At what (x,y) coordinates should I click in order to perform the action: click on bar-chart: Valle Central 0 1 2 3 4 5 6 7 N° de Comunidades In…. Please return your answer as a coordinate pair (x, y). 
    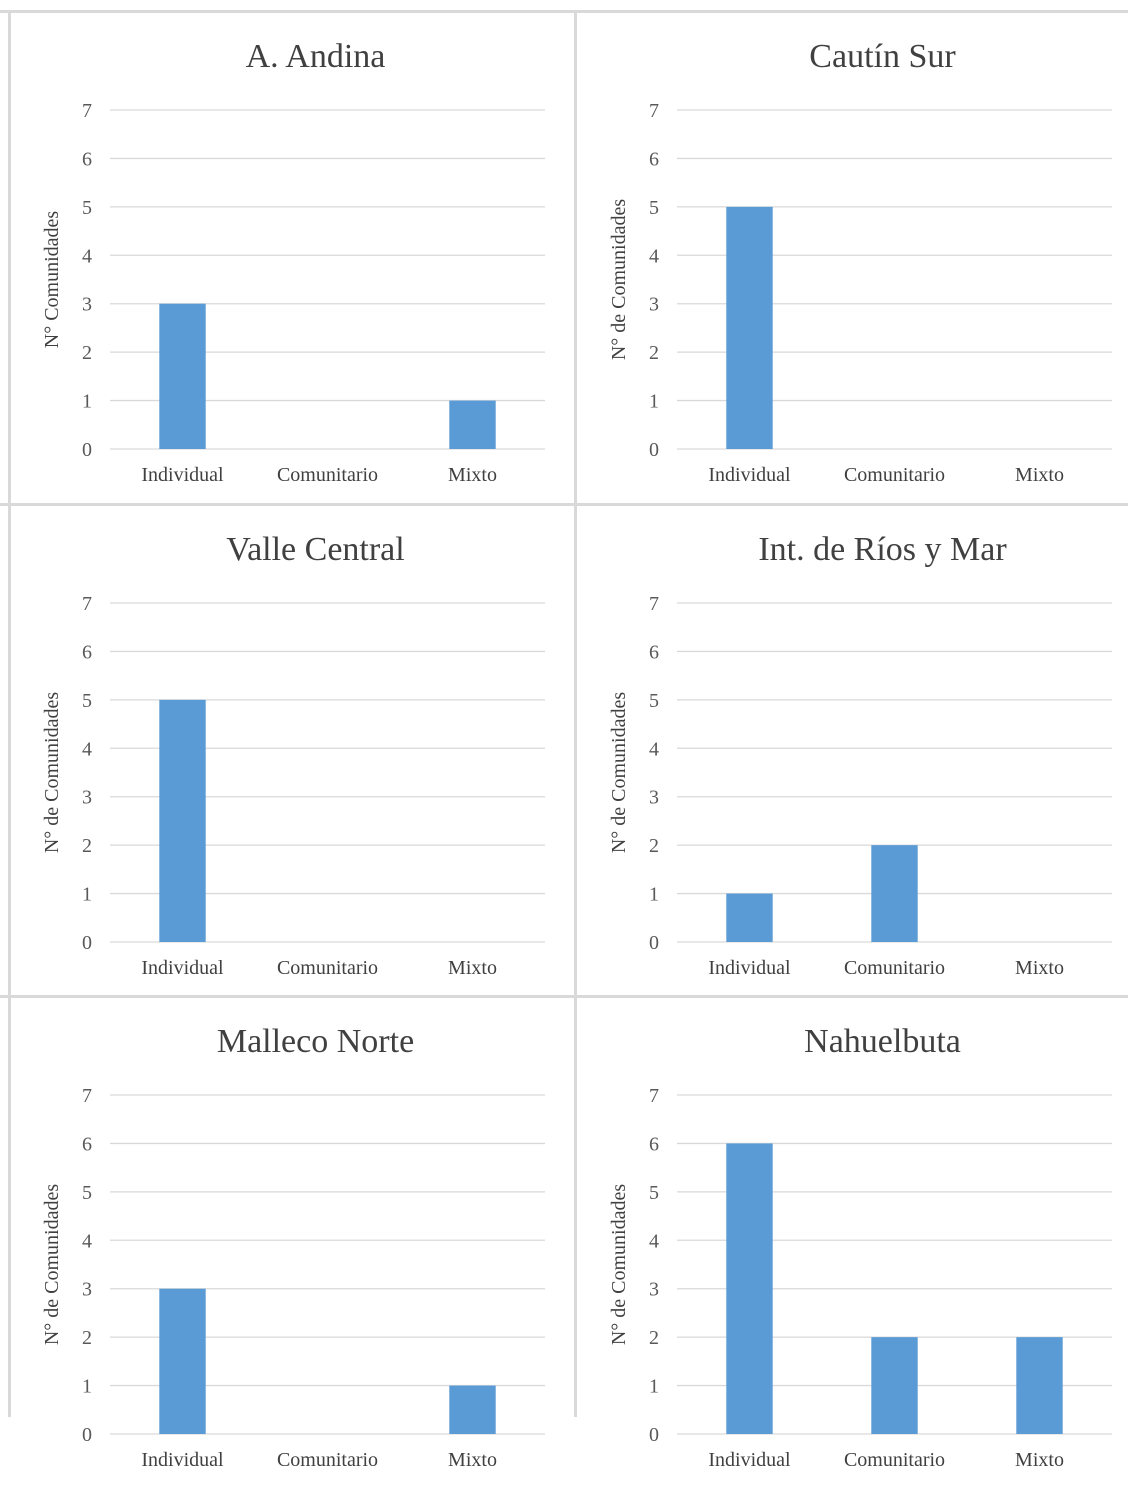
    Looking at the image, I should click on (293, 755).